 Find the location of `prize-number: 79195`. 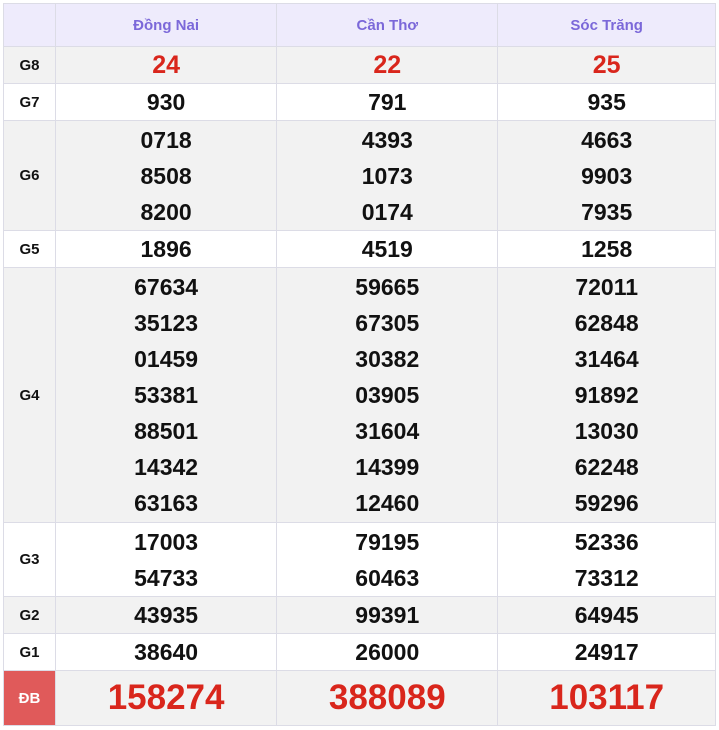

prize-number: 79195 is located at coordinates (387, 541).